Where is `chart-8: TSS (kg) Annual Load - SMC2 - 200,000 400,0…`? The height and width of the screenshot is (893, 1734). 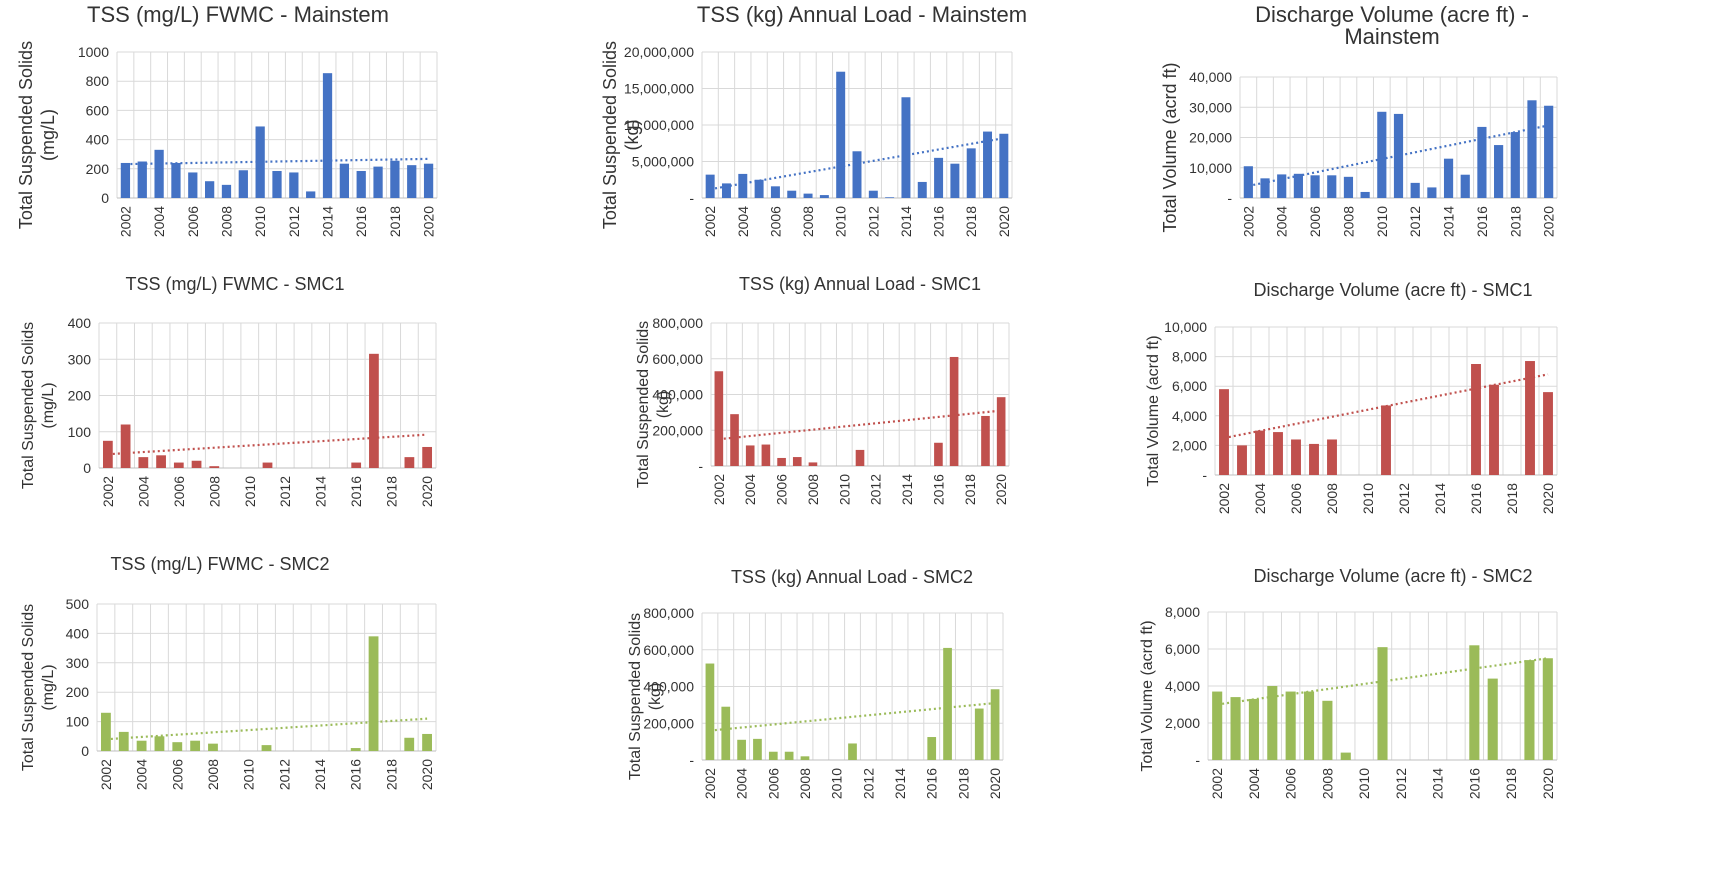
chart-8: TSS (kg) Annual Load - SMC2 - 200,000 400,0… is located at coordinates (815, 683).